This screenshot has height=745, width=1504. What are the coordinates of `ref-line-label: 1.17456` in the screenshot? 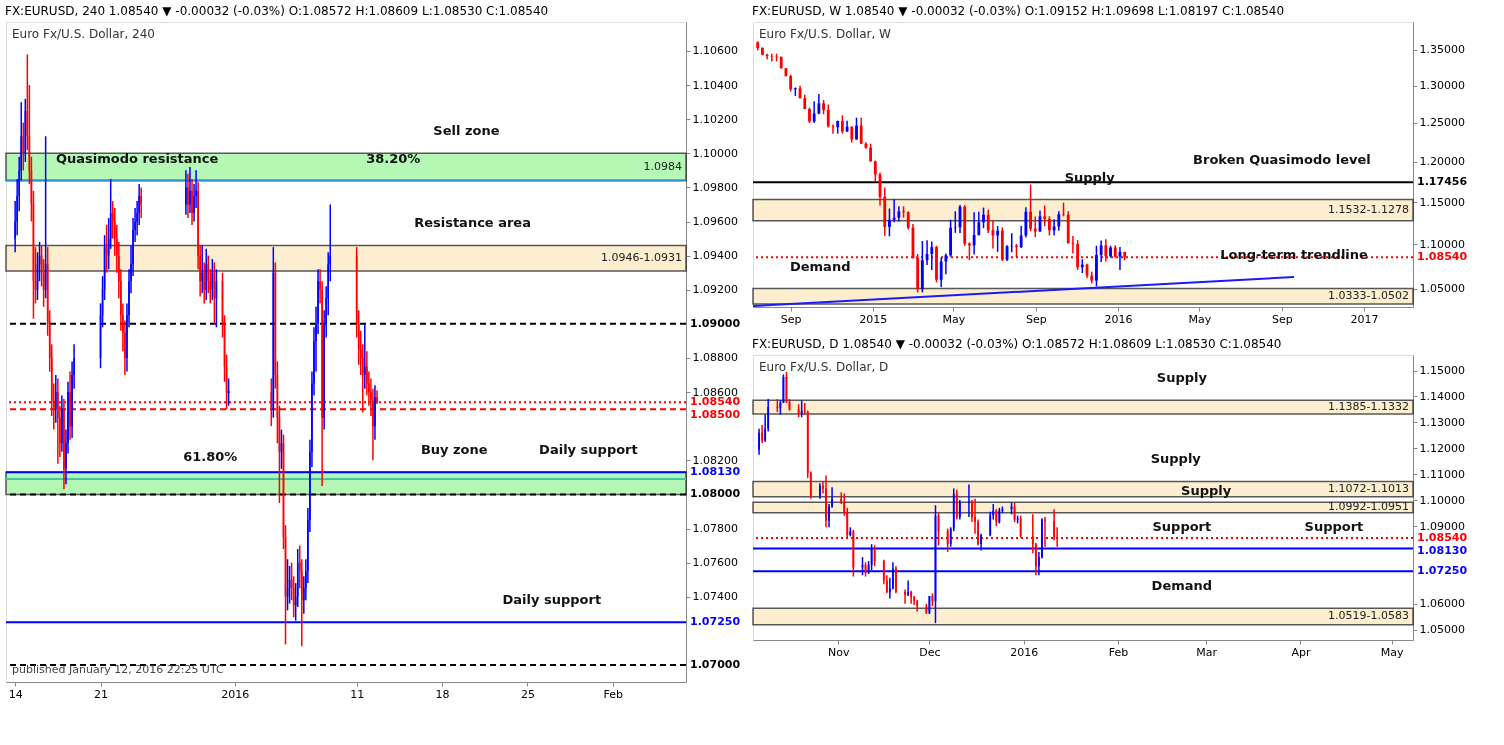 It's located at (1442, 182).